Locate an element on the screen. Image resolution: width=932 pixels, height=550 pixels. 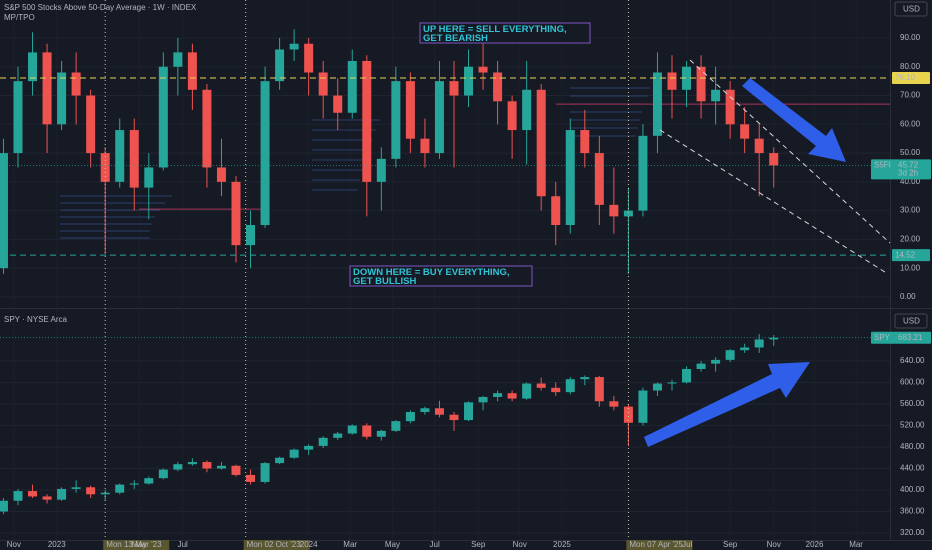
y-tick-label: 400.00 is located at coordinates (912, 489).